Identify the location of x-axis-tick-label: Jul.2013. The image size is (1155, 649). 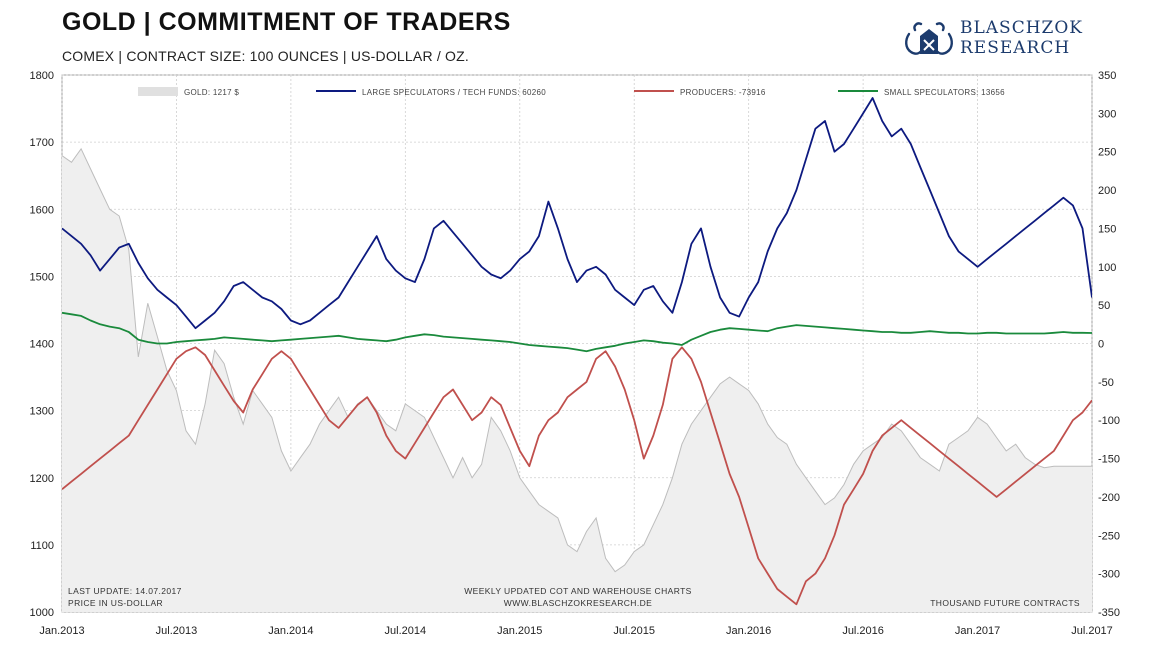
(177, 631).